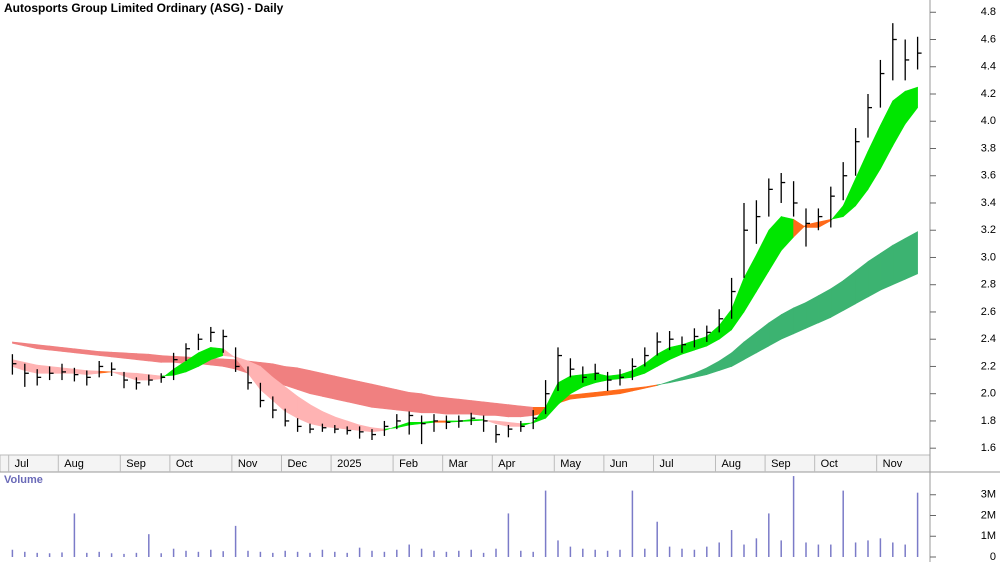 The image size is (1000, 562). Describe the element at coordinates (570, 464) in the screenshot. I see `x-tick-label: May` at that location.